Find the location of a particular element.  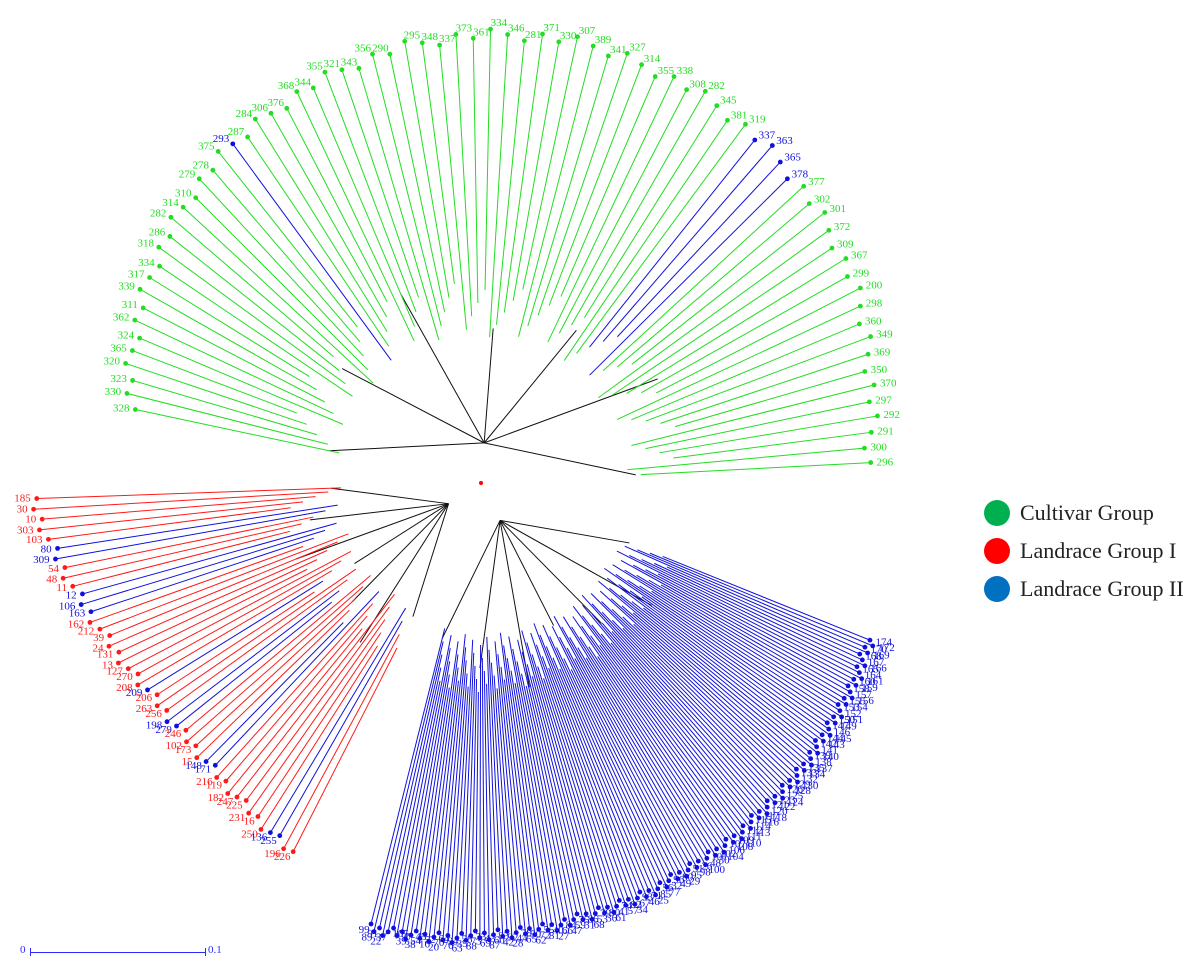

leaf-label: 292 is located at coordinates (891, 415).